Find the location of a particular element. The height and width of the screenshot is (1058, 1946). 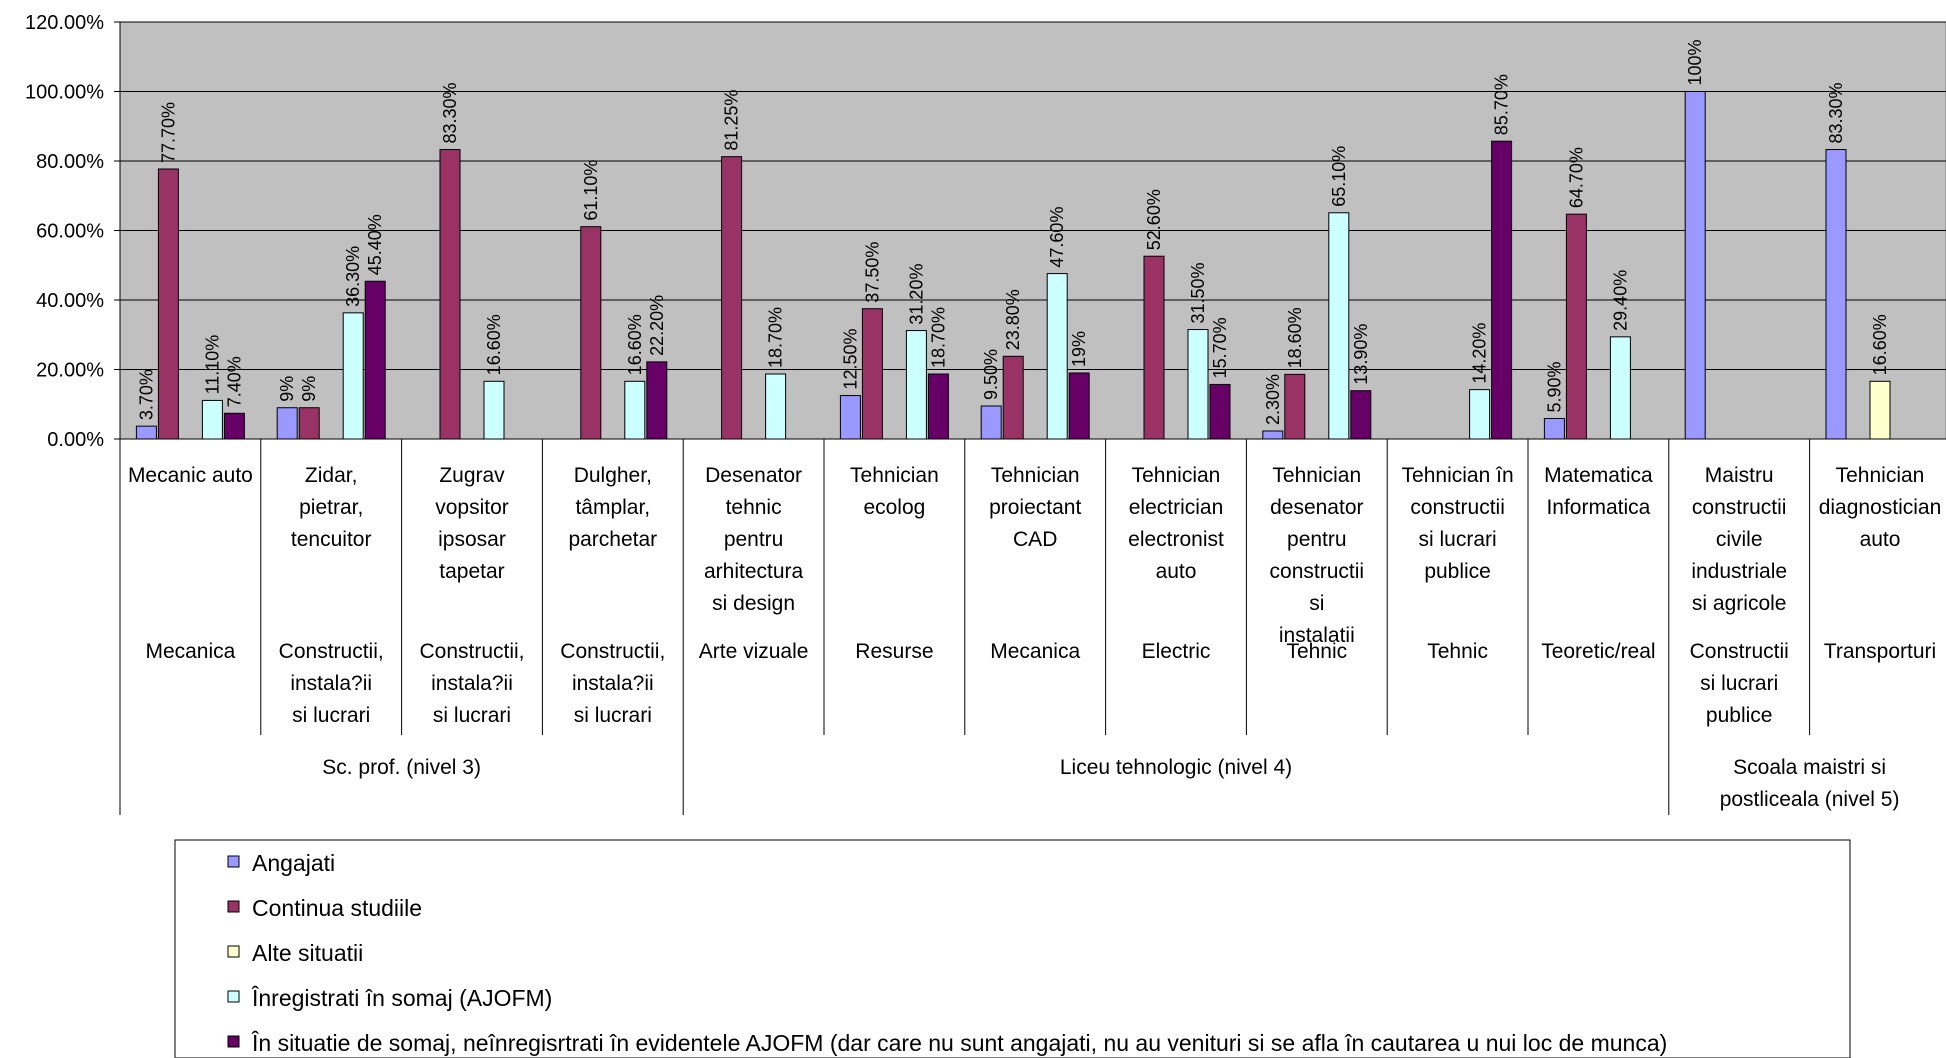

data-label: 37.50% is located at coordinates (872, 272).